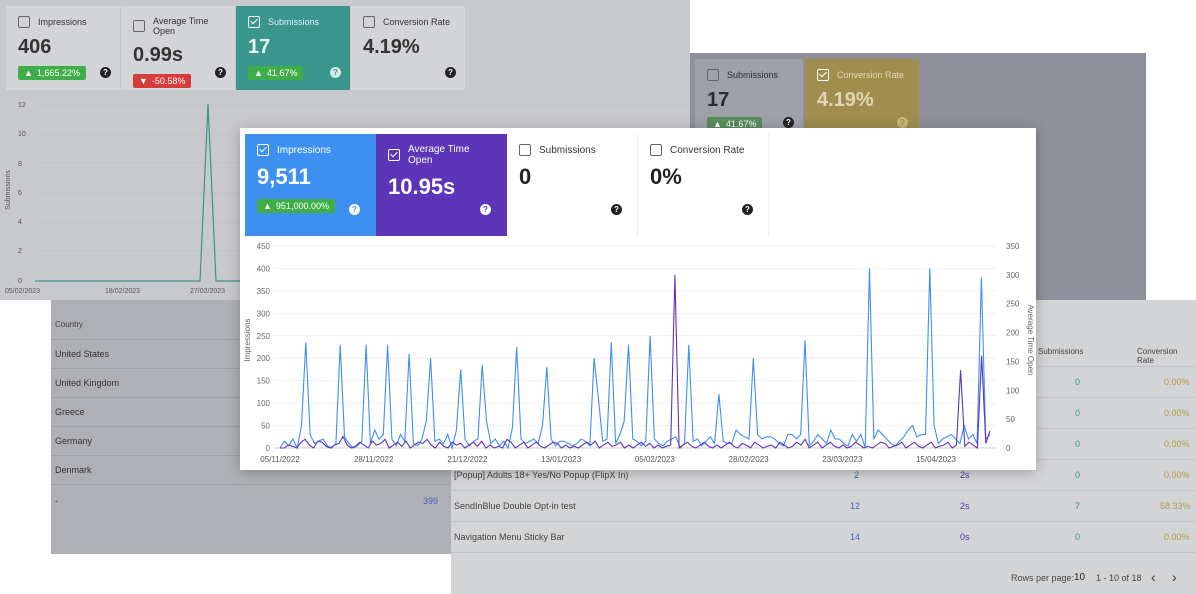  What do you see at coordinates (936, 459) in the screenshot?
I see `x-tick: 15/04/2023` at bounding box center [936, 459].